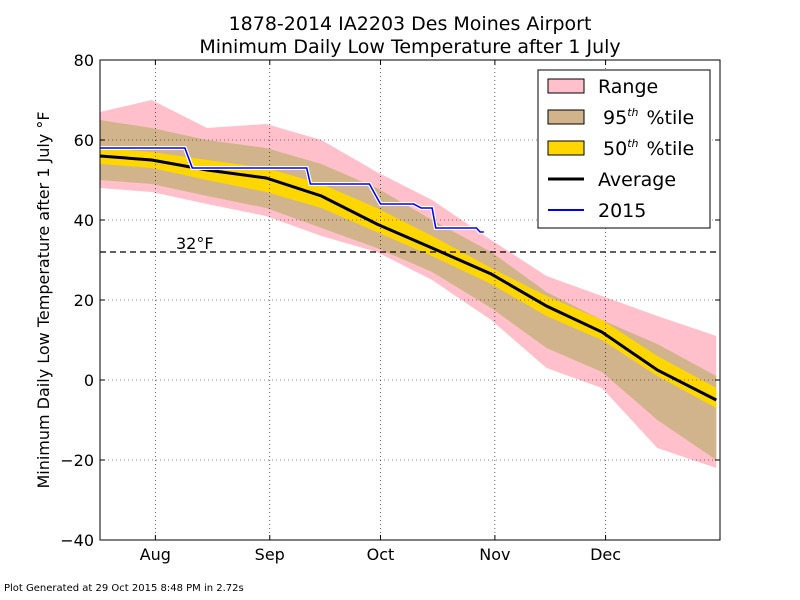 The image size is (800, 600). I want to click on x-tick-label: Nov, so click(494, 554).